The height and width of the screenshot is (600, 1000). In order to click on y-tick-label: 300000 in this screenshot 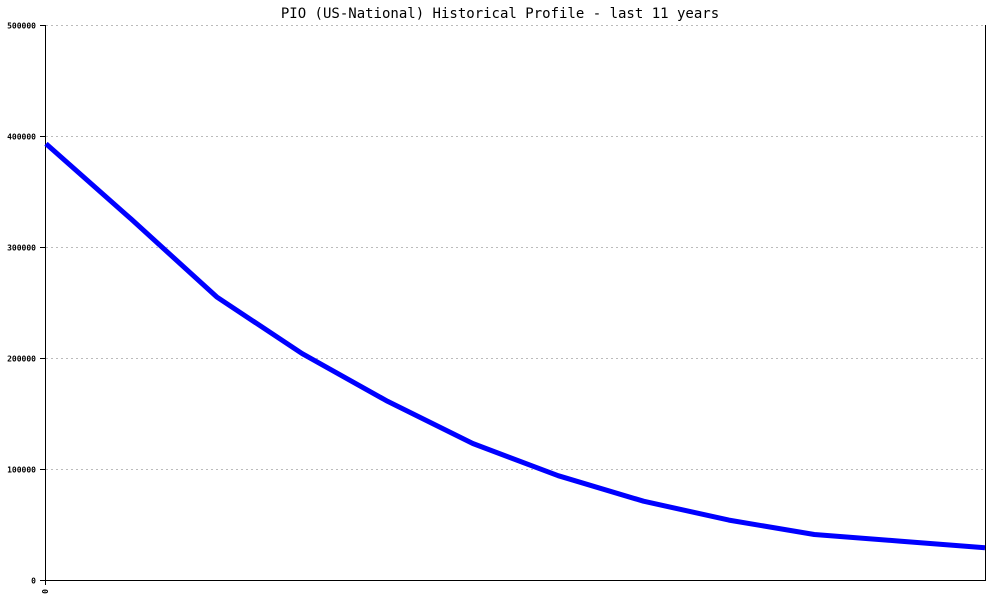, I will do `click(21, 248)`.